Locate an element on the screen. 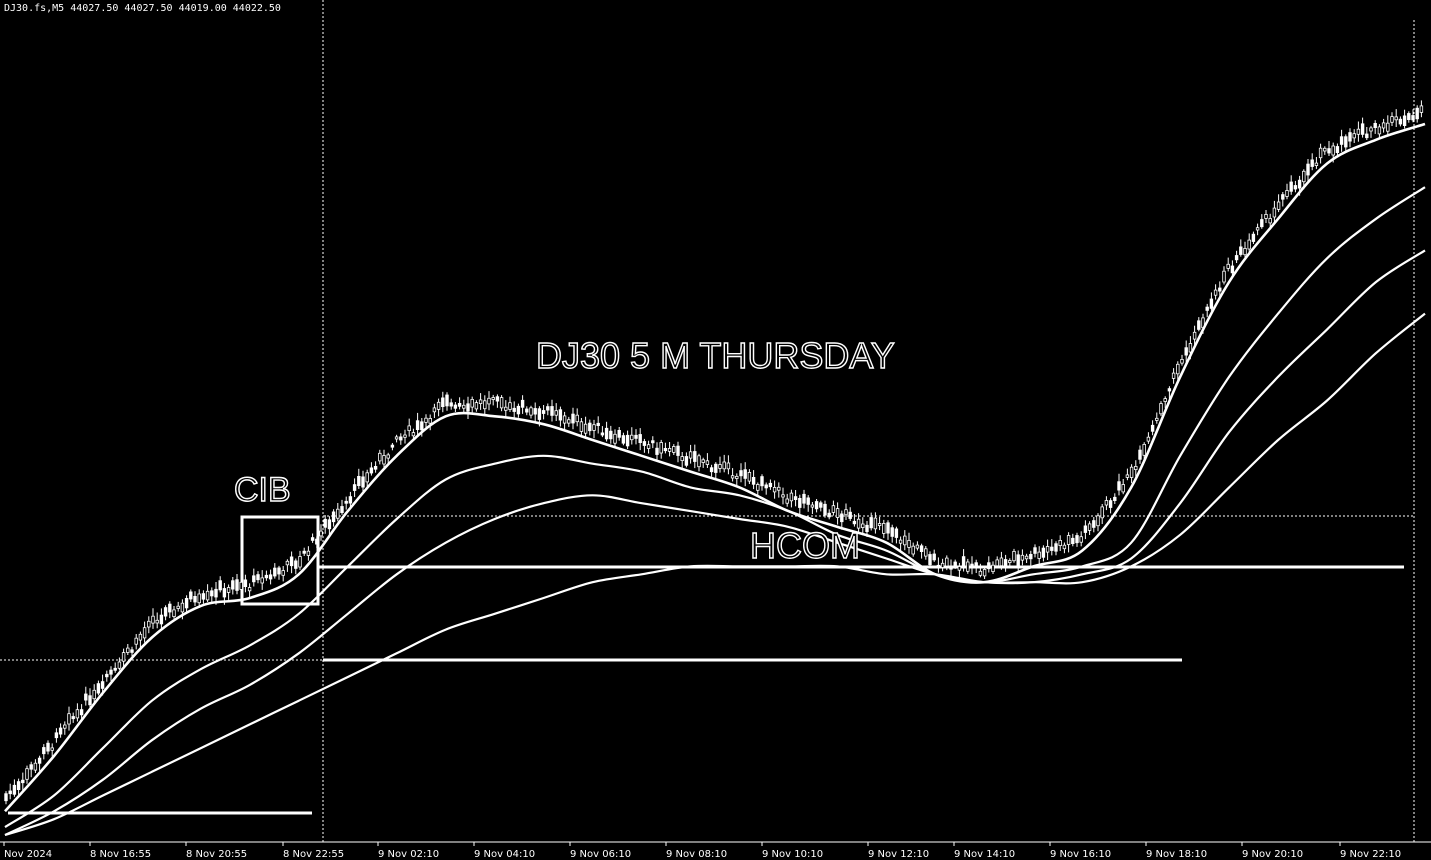 The height and width of the screenshot is (860, 1431). x-tick-label: 9 Nov 02:10 is located at coordinates (408, 854).